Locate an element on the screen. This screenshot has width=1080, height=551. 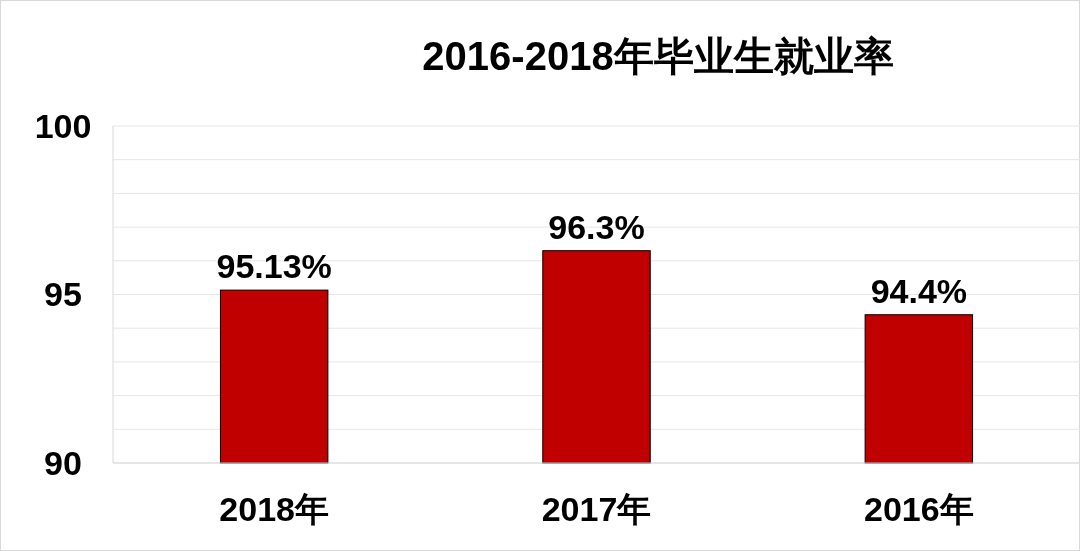
x-tick-label: 2016年 is located at coordinates (919, 509).